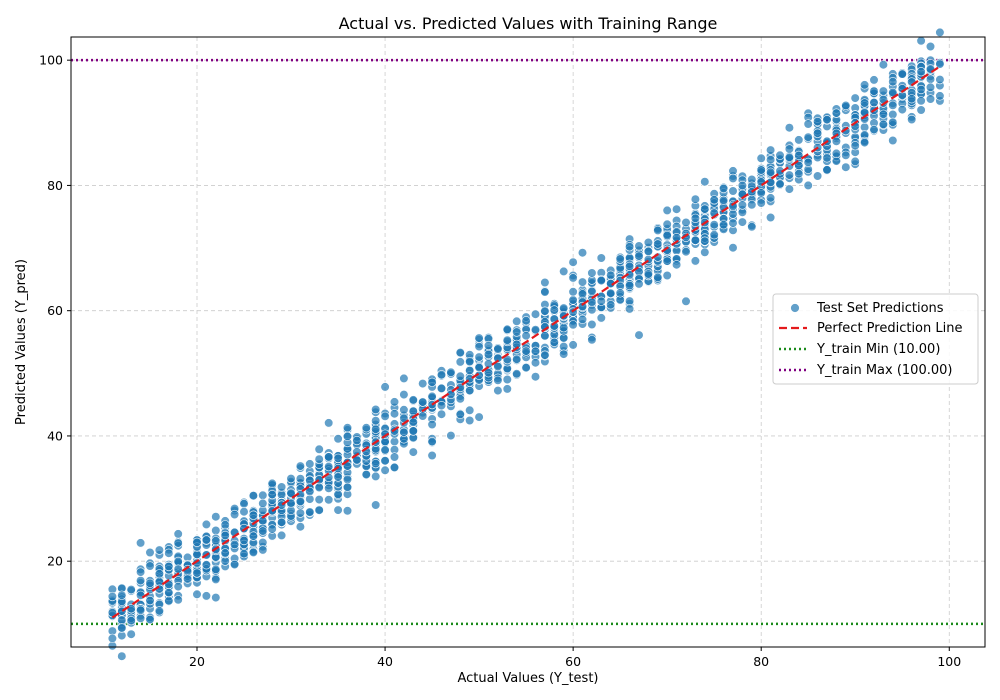 The width and height of the screenshot is (1000, 700). What do you see at coordinates (573, 661) in the screenshot?
I see `x-tick-label: 60` at bounding box center [573, 661].